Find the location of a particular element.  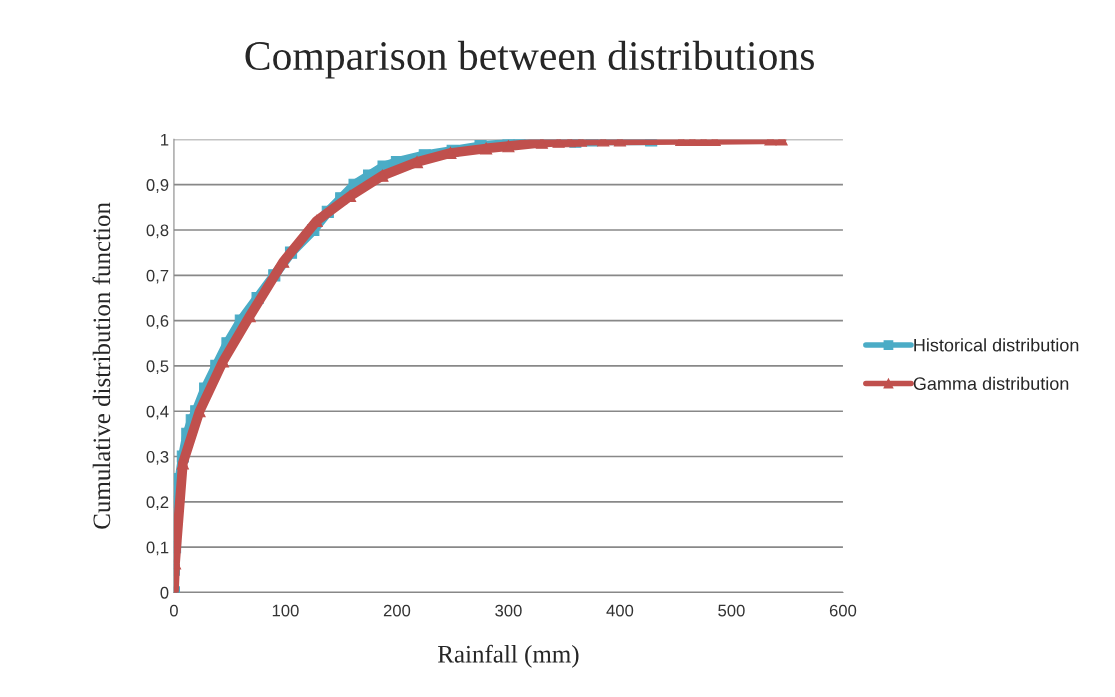

y-tick-label: 0,6 is located at coordinates (157, 322).